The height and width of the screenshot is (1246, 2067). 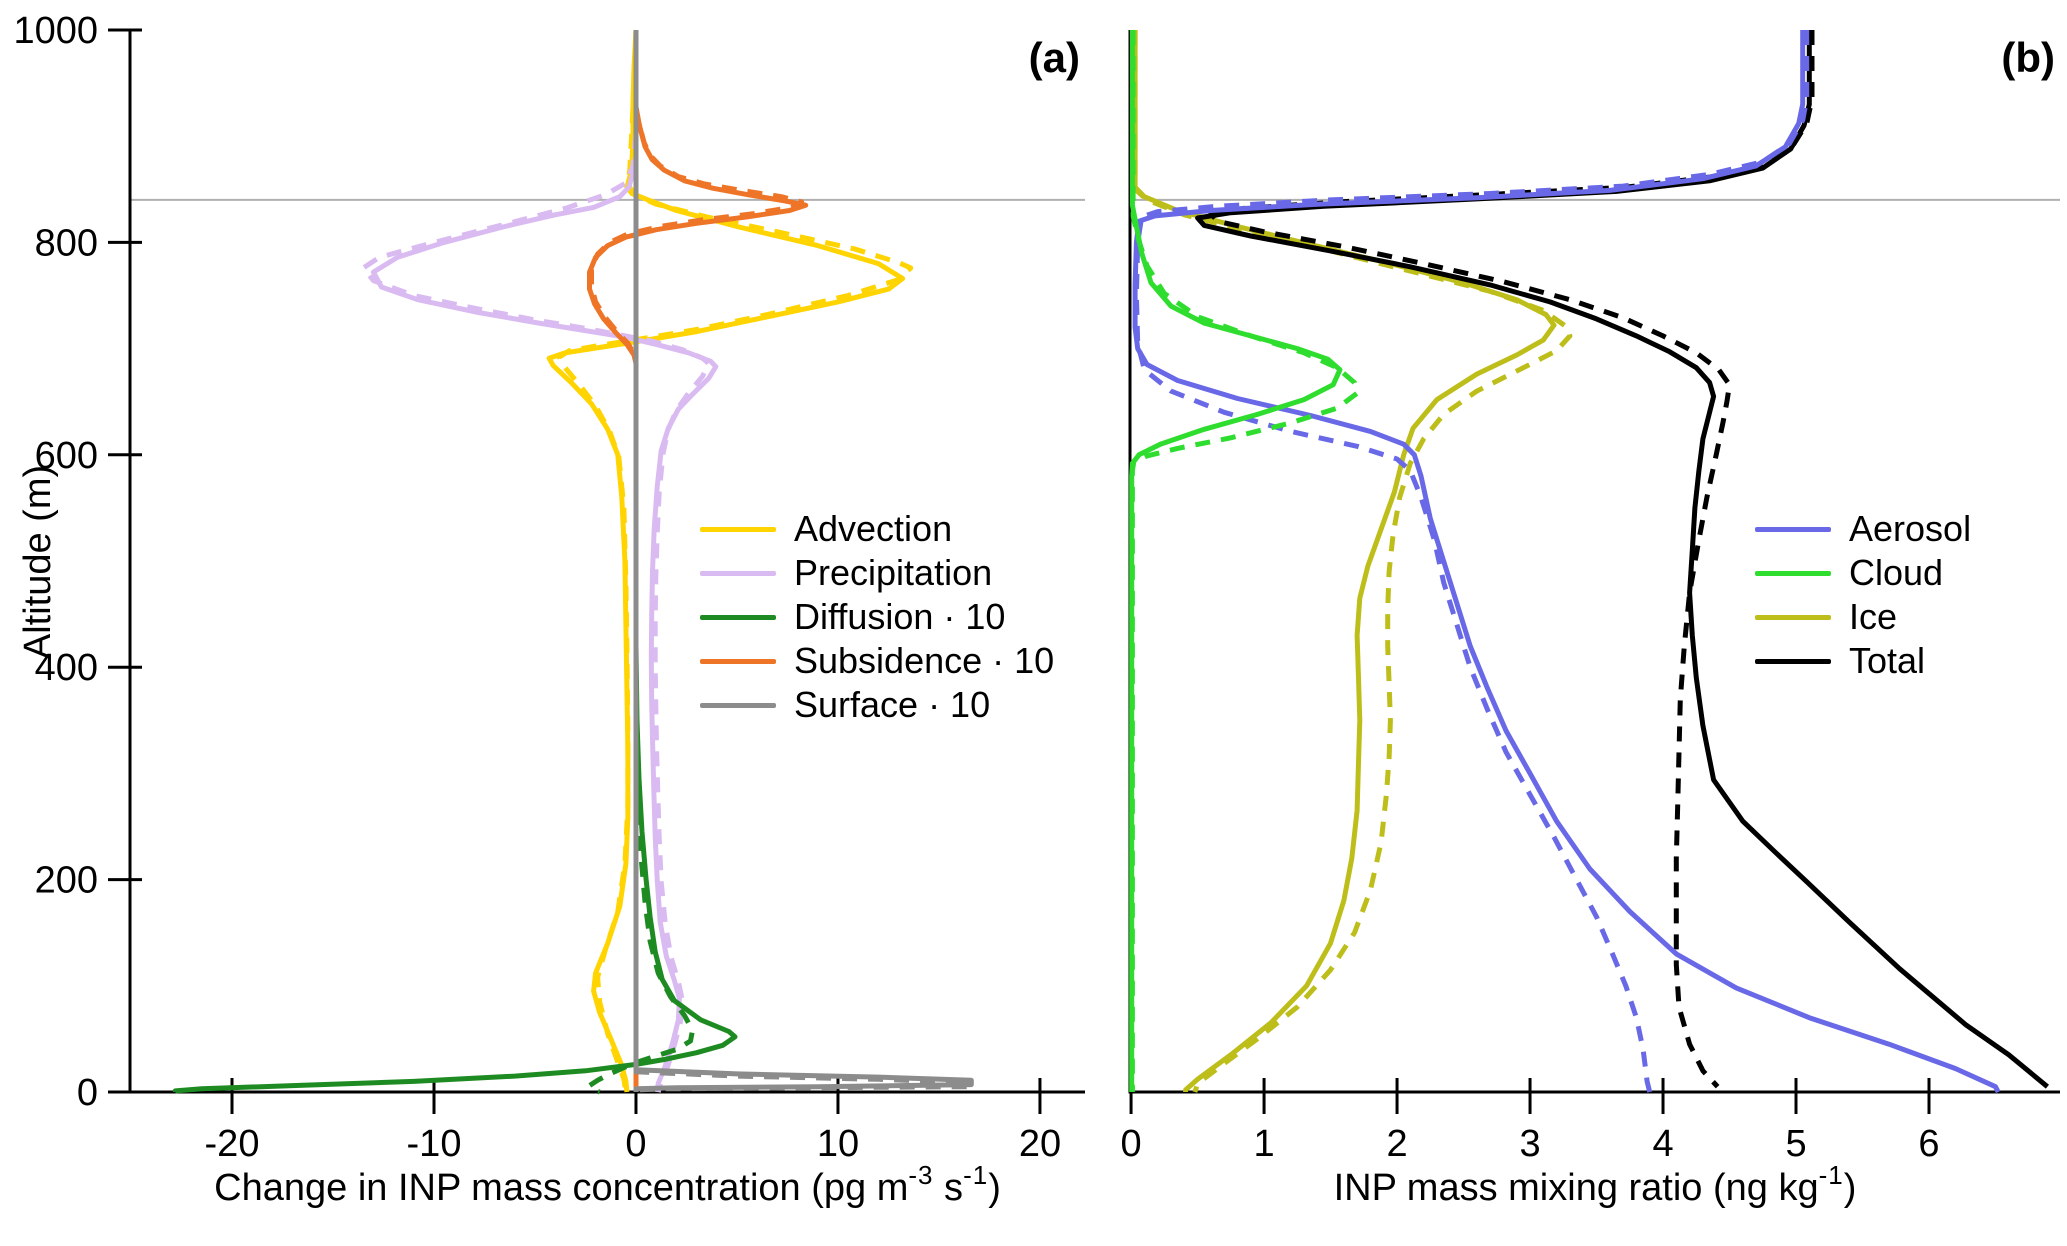 I want to click on legend-item: Aerosol, so click(x=1863, y=529).